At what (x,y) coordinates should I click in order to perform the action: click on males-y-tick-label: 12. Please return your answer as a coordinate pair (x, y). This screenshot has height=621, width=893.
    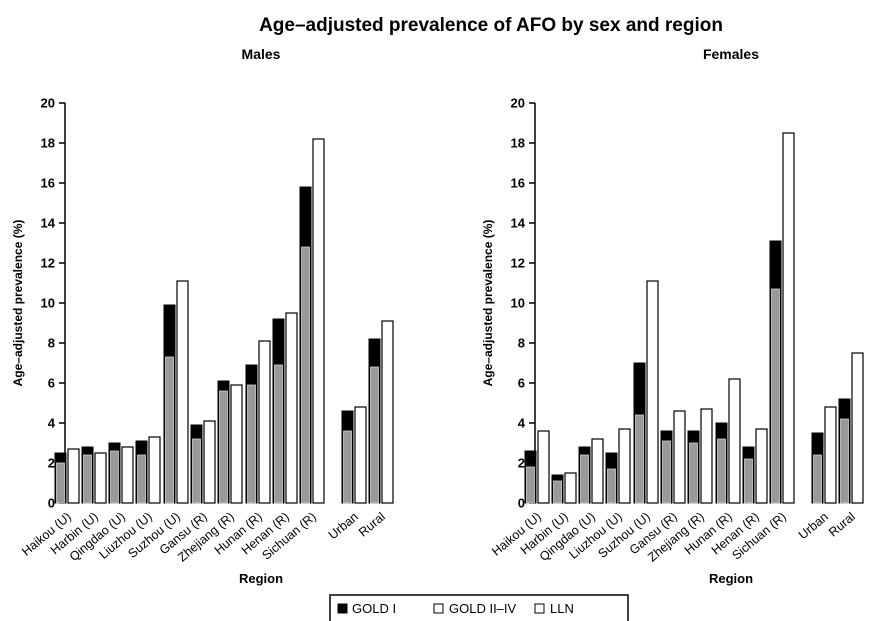
    Looking at the image, I should click on (48, 263).